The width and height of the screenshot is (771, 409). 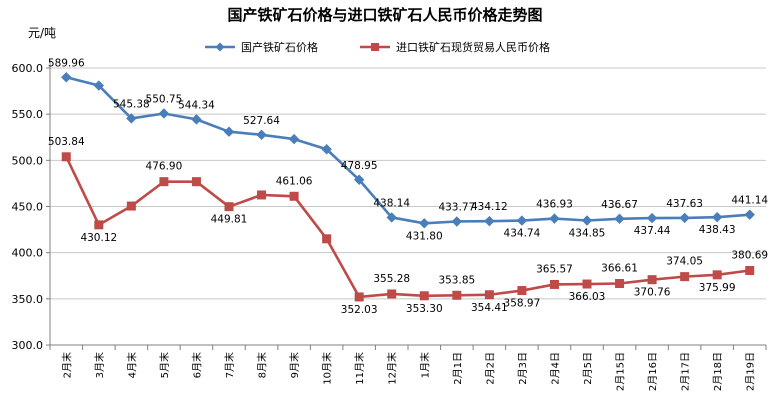 What do you see at coordinates (587, 297) in the screenshot?
I see `data-label: 366.03` at bounding box center [587, 297].